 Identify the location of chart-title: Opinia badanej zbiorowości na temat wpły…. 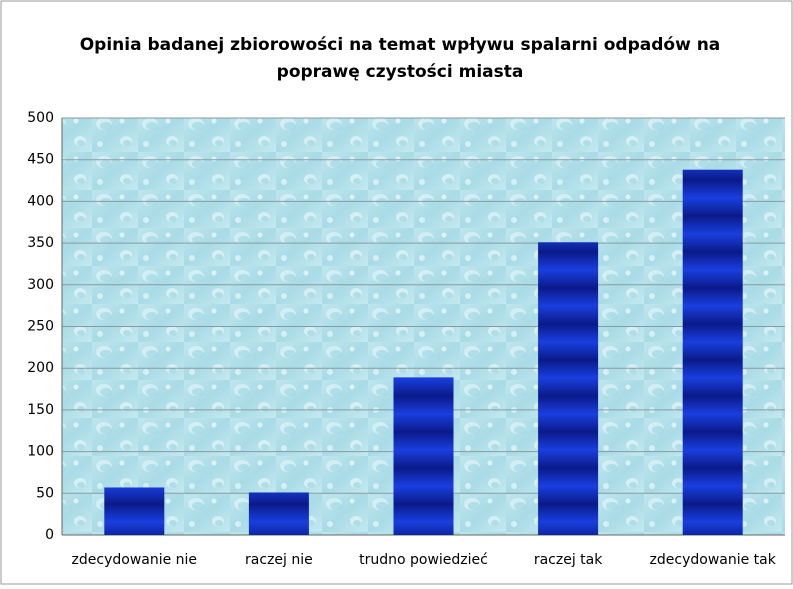
(400, 45).